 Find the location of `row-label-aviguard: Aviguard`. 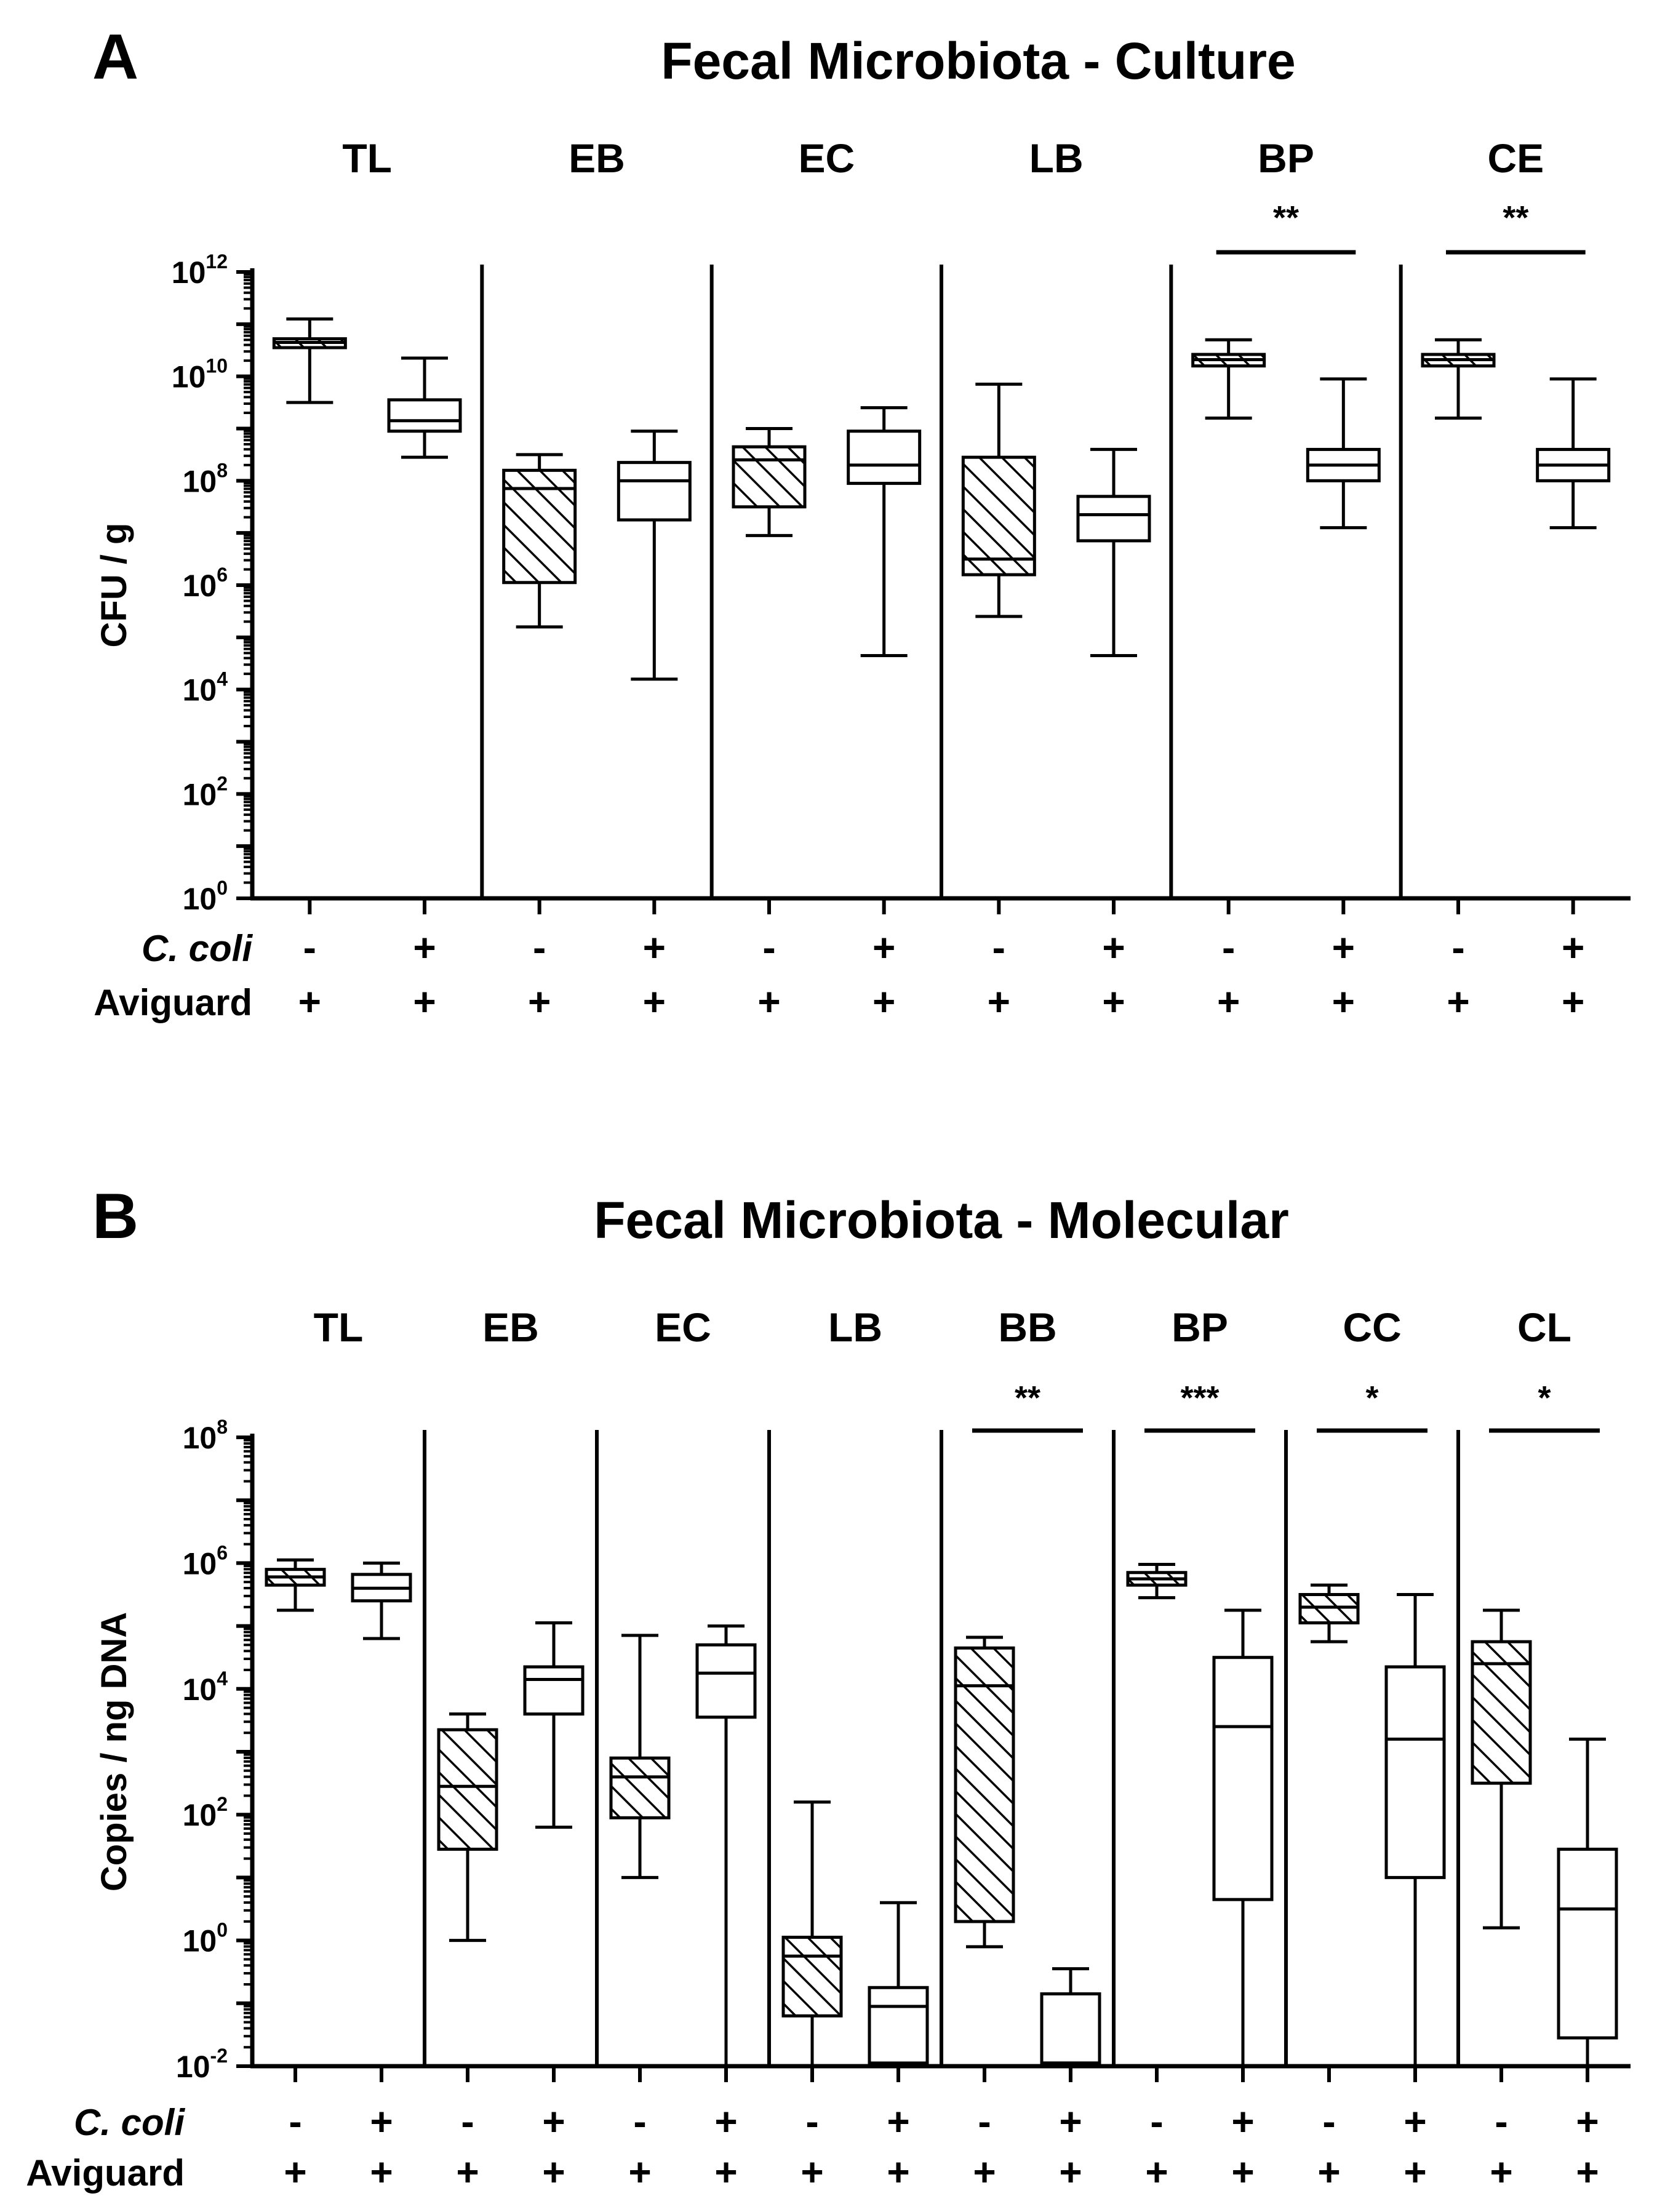

row-label-aviguard: Aviguard is located at coordinates (173, 1002).